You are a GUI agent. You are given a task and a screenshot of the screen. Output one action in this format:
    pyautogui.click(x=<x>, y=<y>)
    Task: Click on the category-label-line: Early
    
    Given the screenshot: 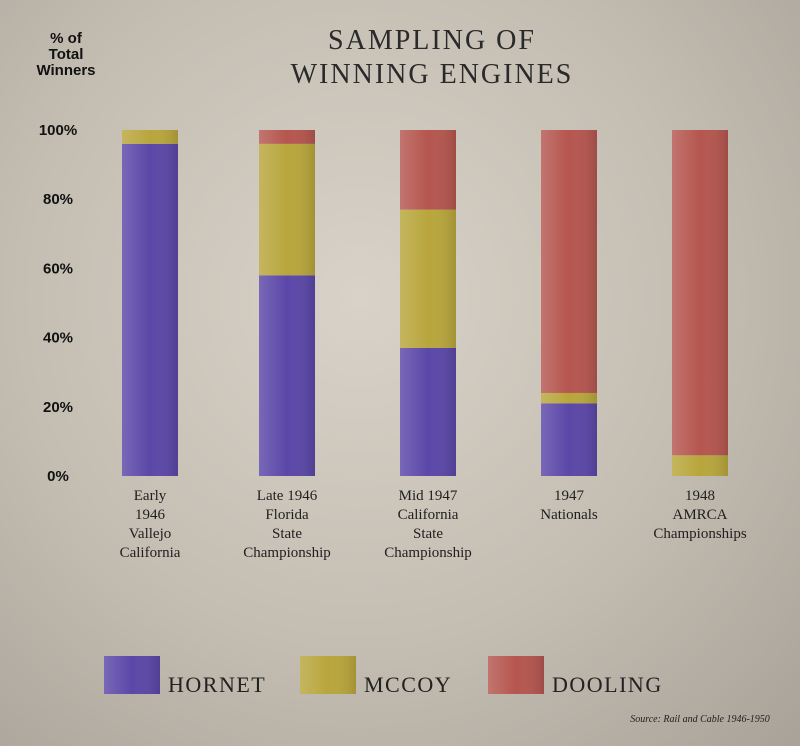 What is the action you would take?
    pyautogui.click(x=150, y=496)
    